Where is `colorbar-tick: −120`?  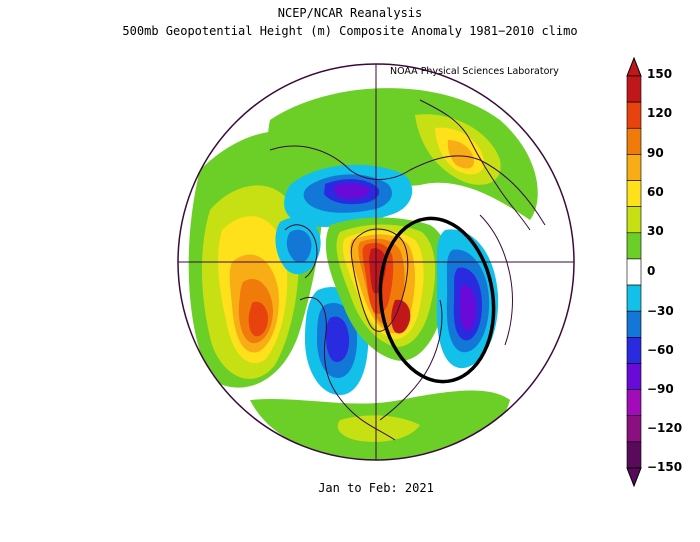 colorbar-tick: −120 is located at coordinates (664, 428).